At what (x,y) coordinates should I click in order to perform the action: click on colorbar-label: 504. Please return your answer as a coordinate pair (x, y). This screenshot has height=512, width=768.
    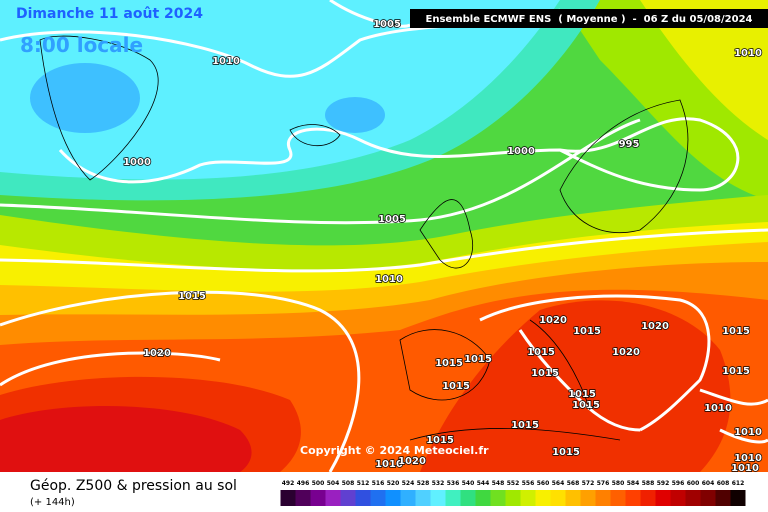
    Looking at the image, I should click on (333, 483).